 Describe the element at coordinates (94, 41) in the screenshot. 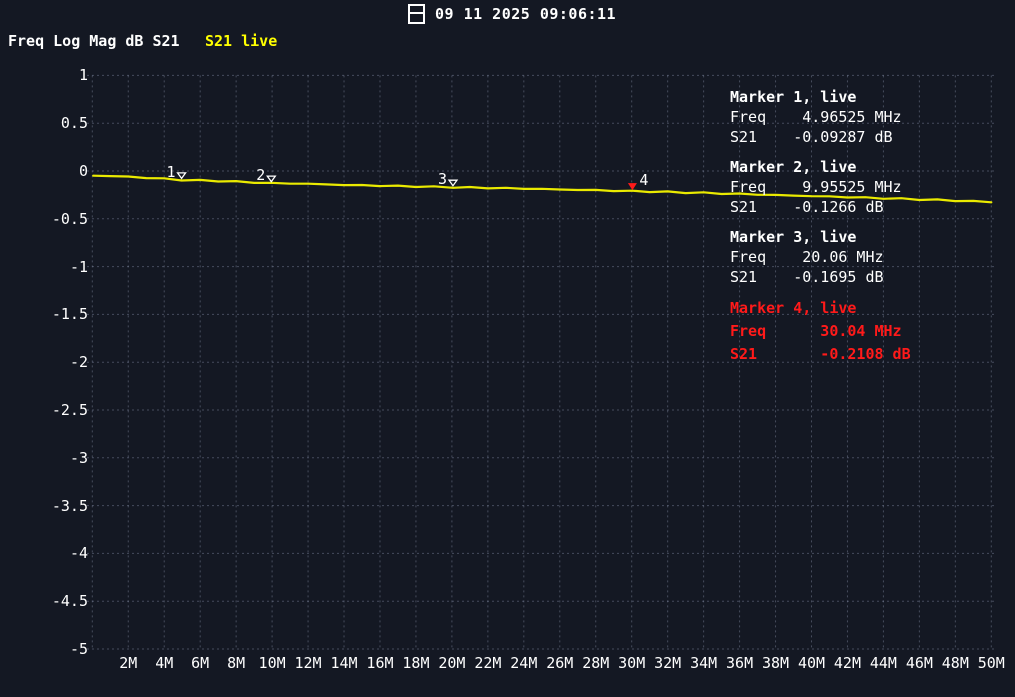

I see `chart-title: Freq Log Mag dB S21` at that location.